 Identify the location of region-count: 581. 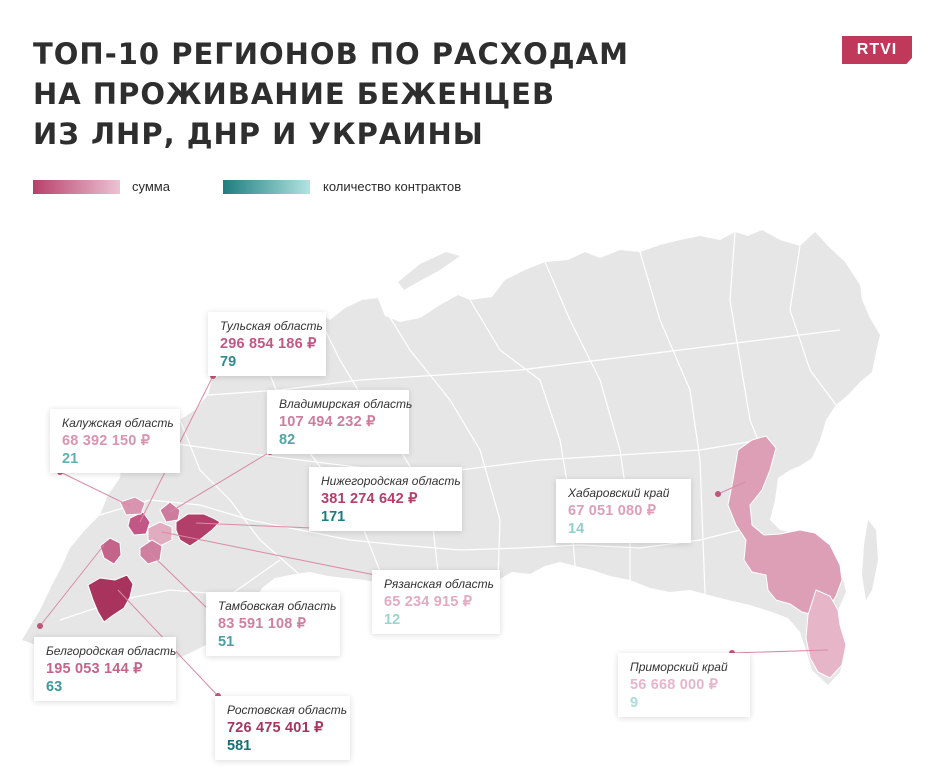
(239, 746).